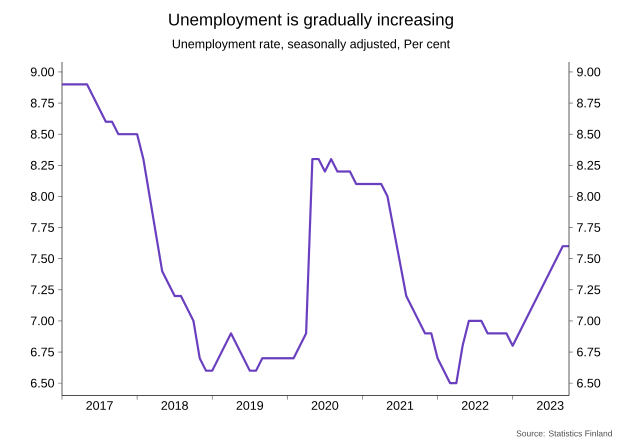  I want to click on x-tick-label: 2020, so click(325, 405).